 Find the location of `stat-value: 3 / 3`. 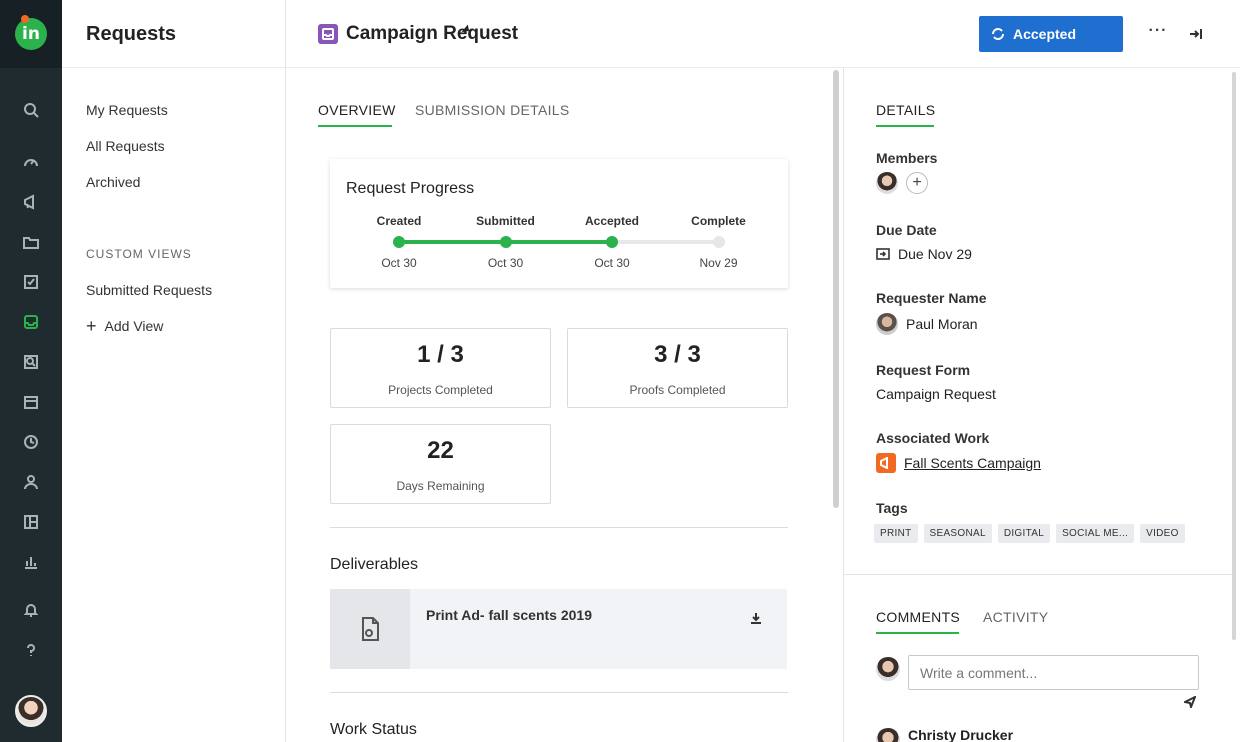

stat-value: 3 / 3 is located at coordinates (677, 354).